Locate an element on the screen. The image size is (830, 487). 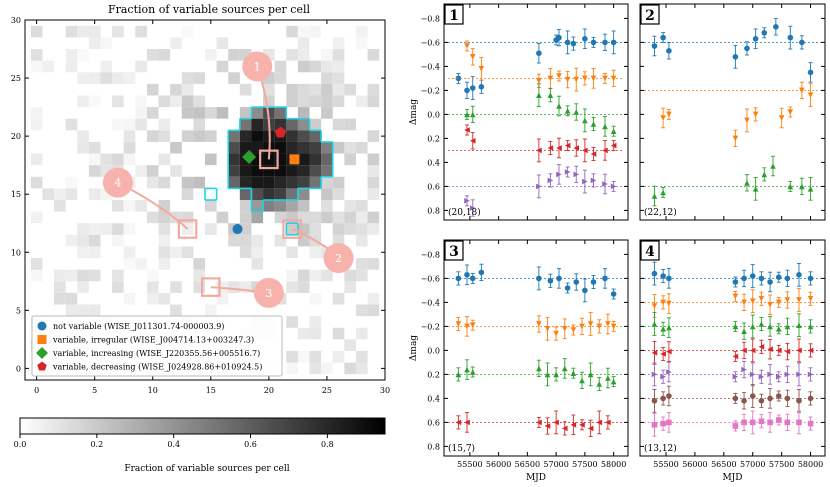
y-tick-label: 0 is located at coordinates (18, 368).